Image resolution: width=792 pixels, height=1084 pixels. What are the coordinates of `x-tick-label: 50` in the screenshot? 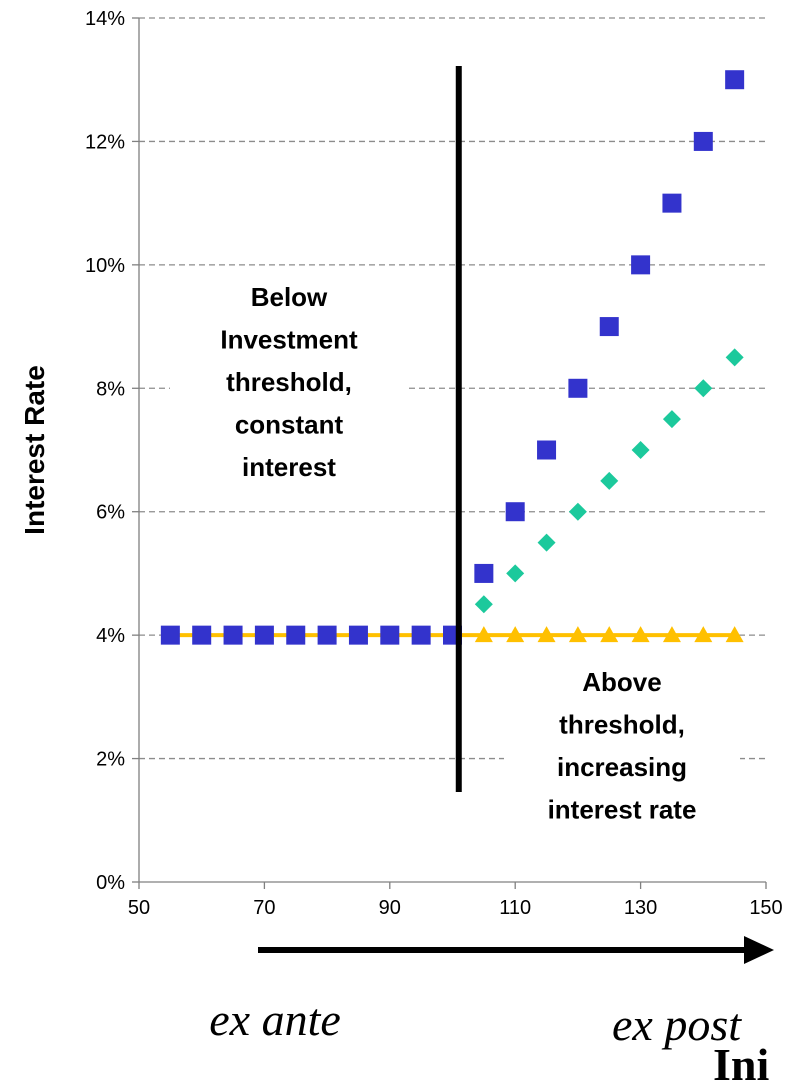 It's located at (139, 908).